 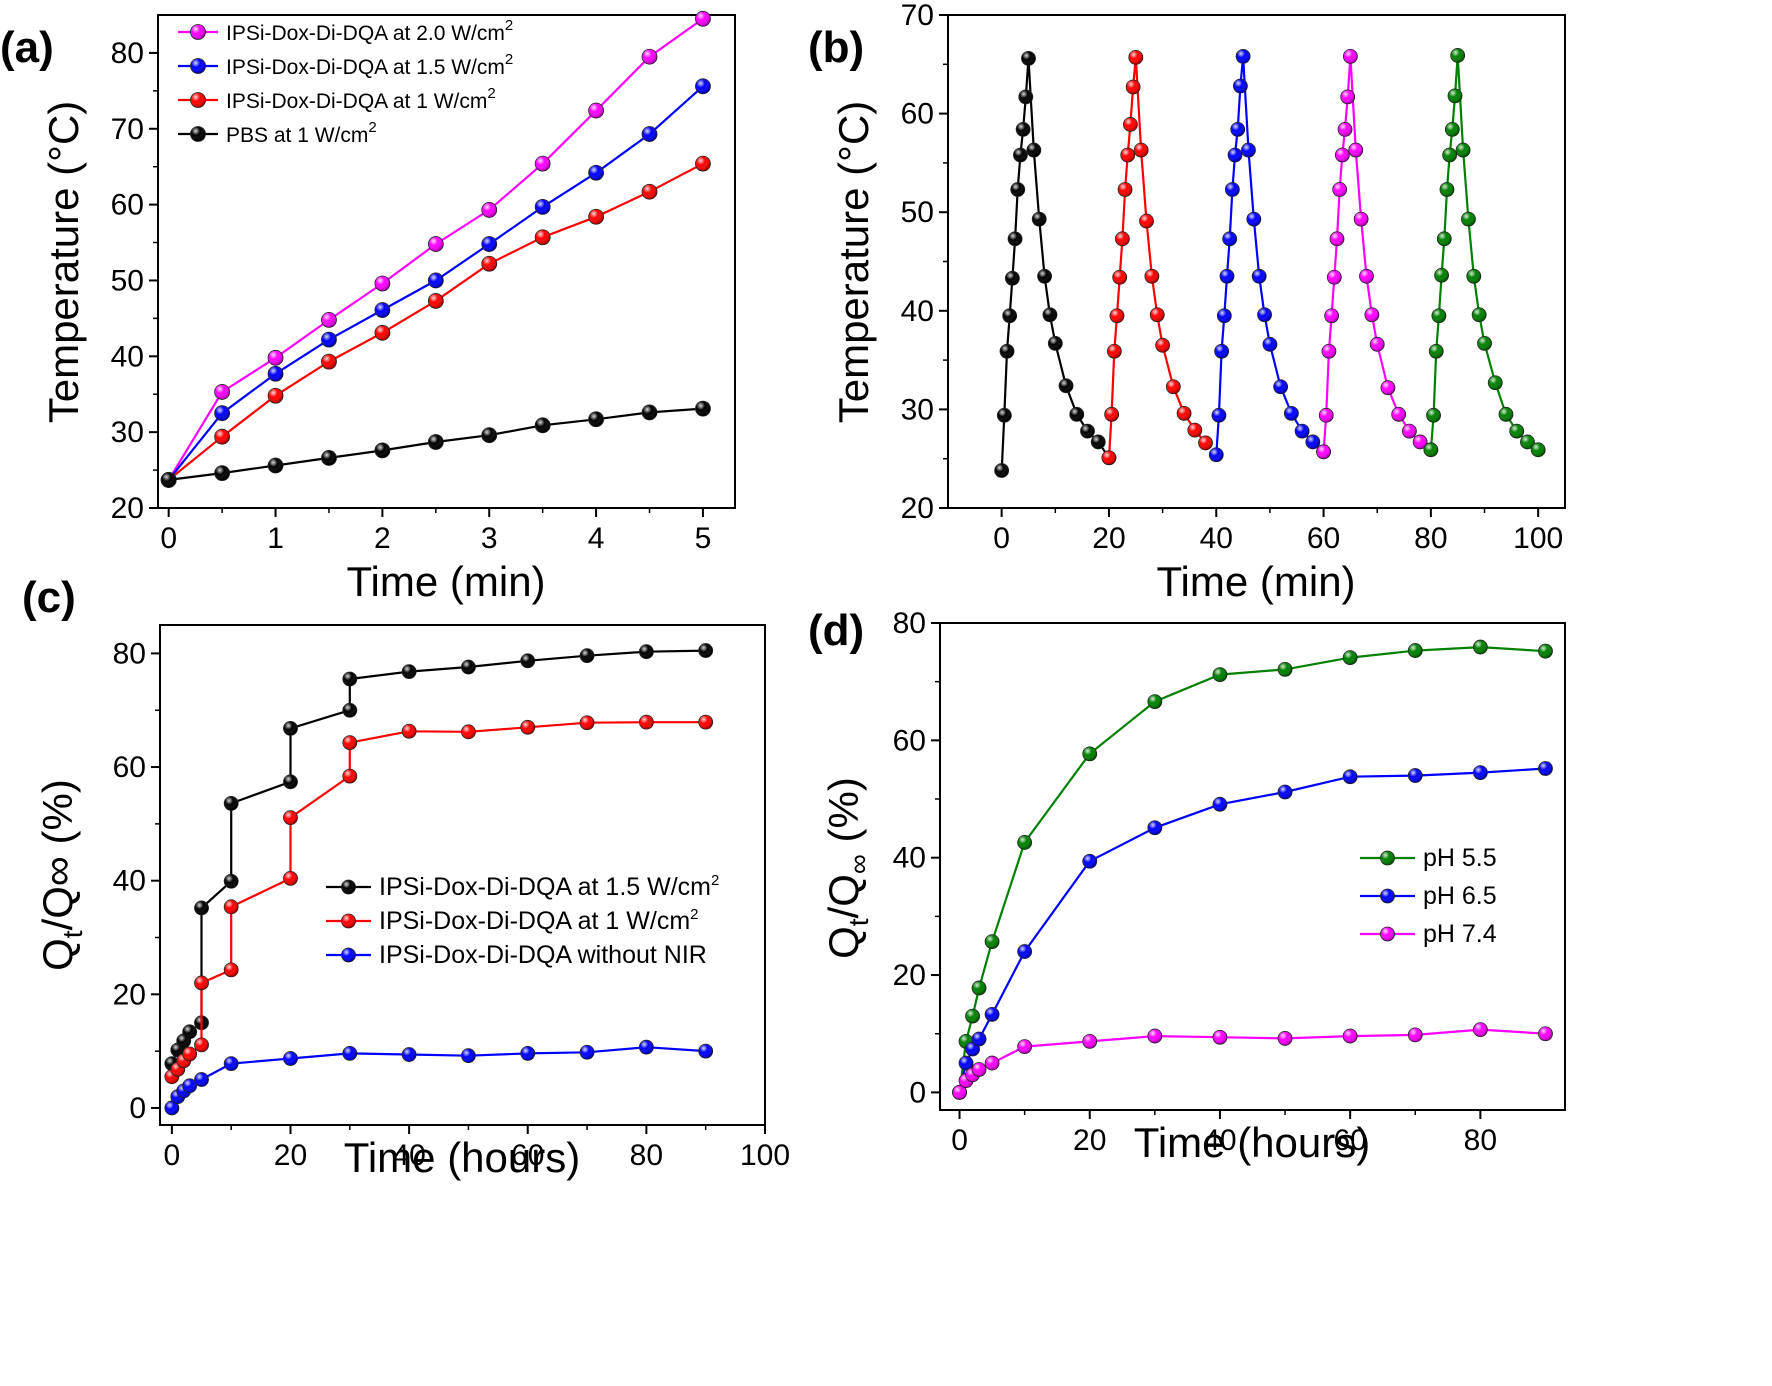 What do you see at coordinates (1089, 1140) in the screenshot?
I see `x-tick-label: 20` at bounding box center [1089, 1140].